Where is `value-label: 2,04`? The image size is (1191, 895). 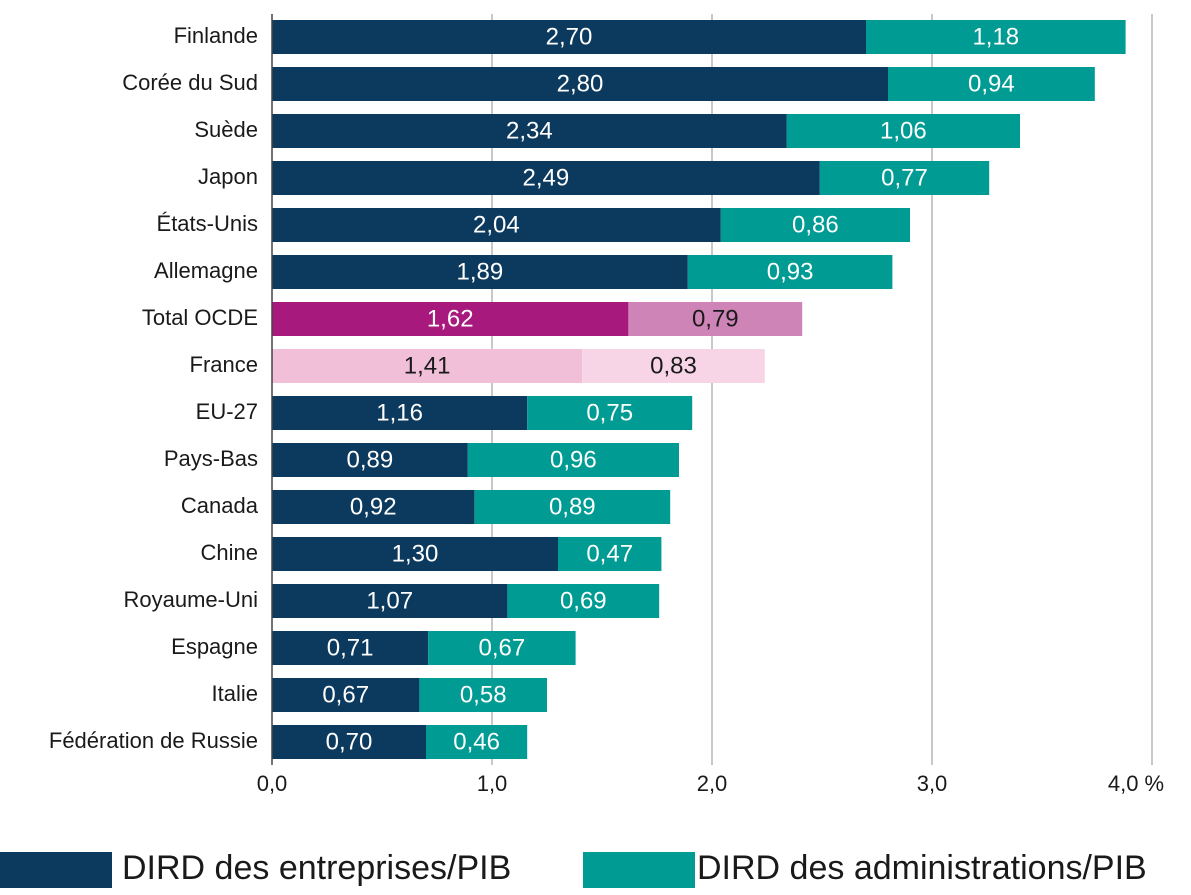 value-label: 2,04 is located at coordinates (496, 224).